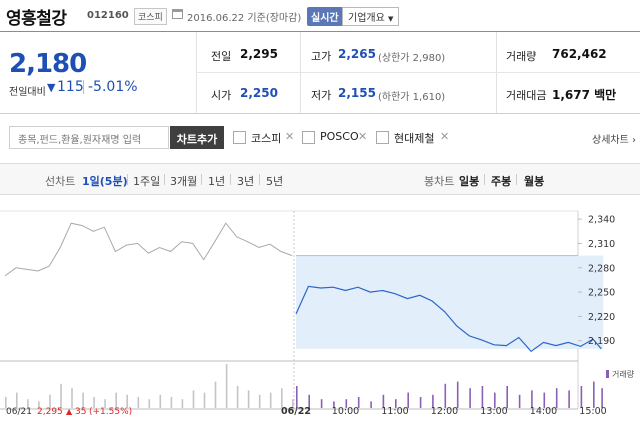  I want to click on as-of-date: 2016.06.22 기준(장마감), so click(244, 18).